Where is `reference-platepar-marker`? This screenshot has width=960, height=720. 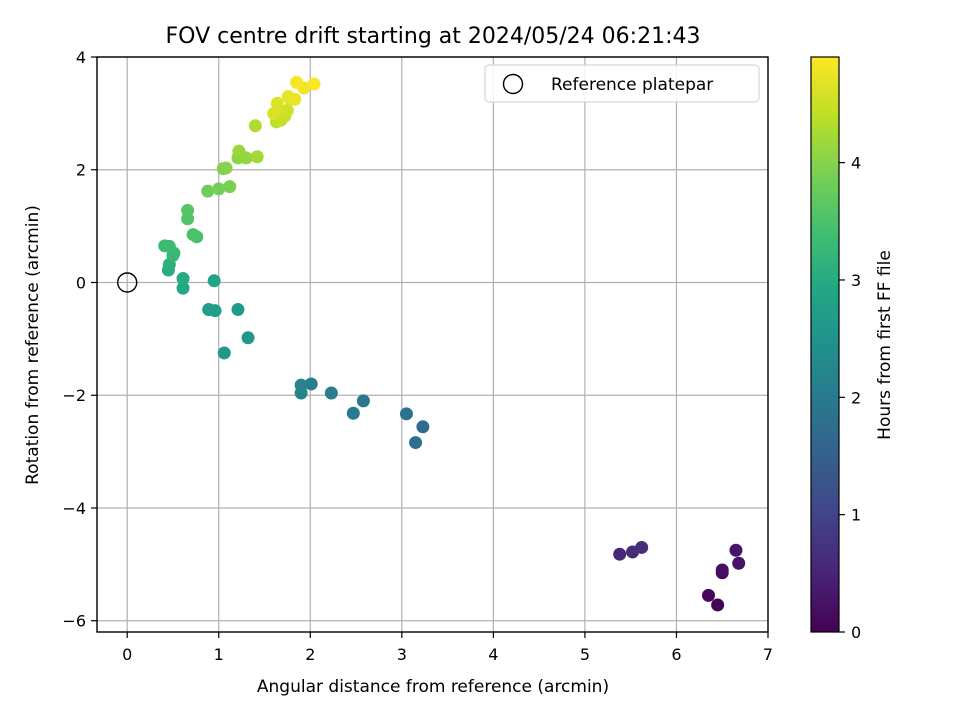
reference-platepar-marker is located at coordinates (127, 282).